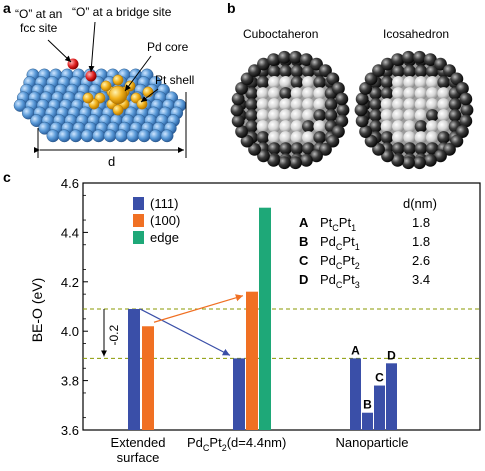  What do you see at coordinates (231, 8) in the screenshot?
I see `panel-b-letter: b` at bounding box center [231, 8].